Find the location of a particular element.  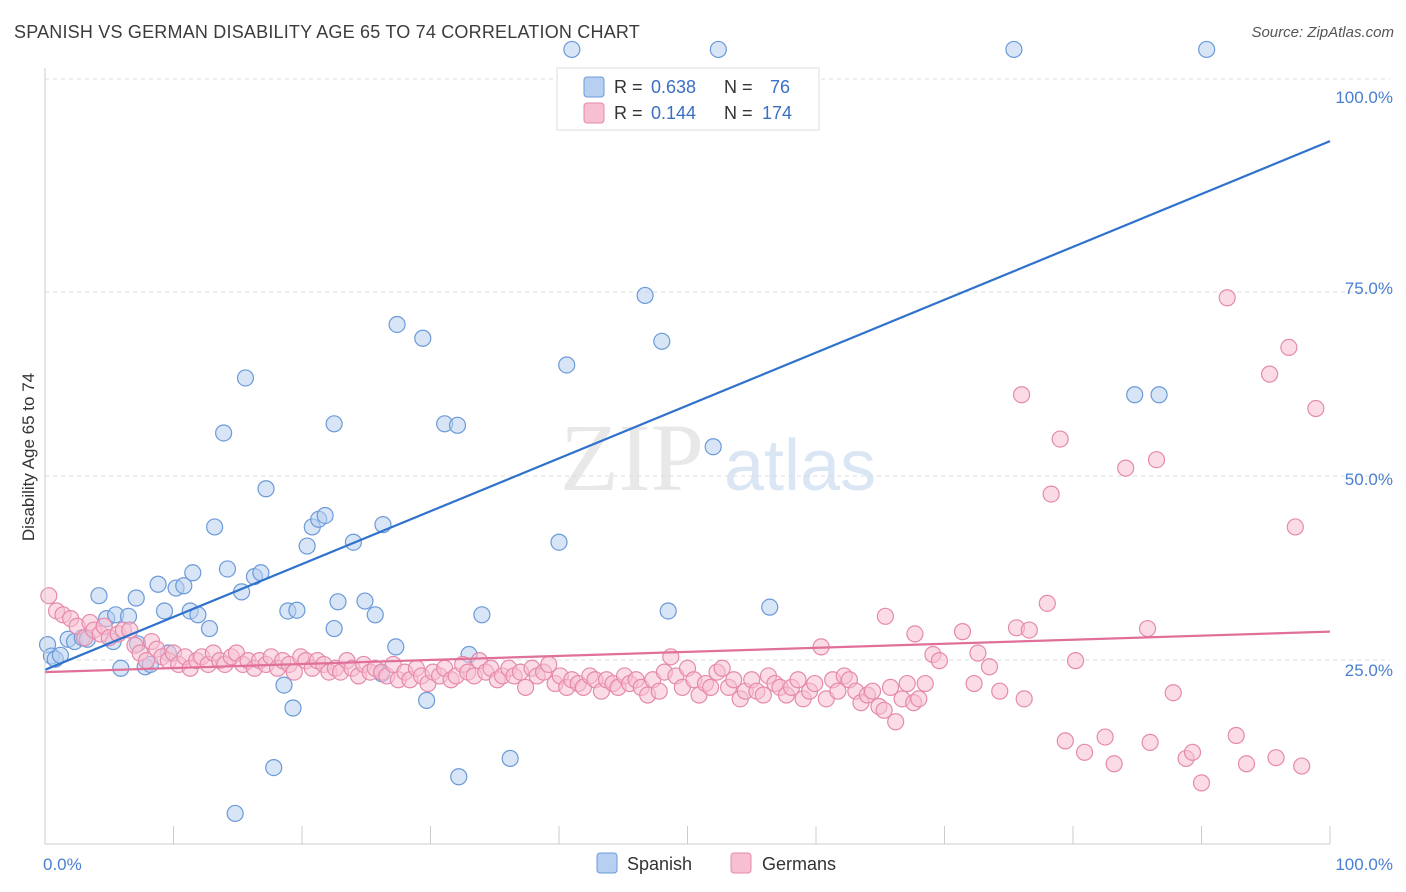

legend-german-n: 174 is located at coordinates (777, 113).